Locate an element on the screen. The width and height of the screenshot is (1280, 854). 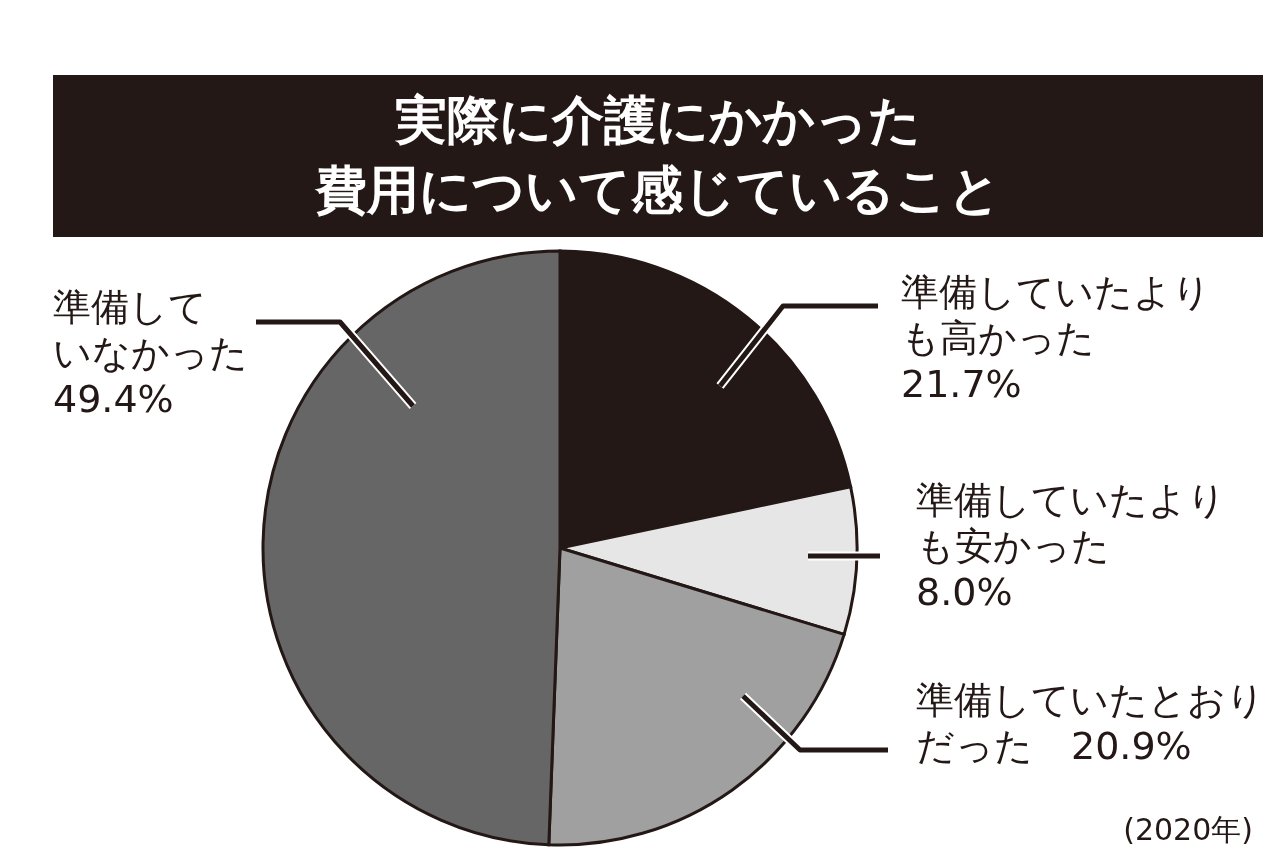
data-label: 8.0% is located at coordinates (964, 592).